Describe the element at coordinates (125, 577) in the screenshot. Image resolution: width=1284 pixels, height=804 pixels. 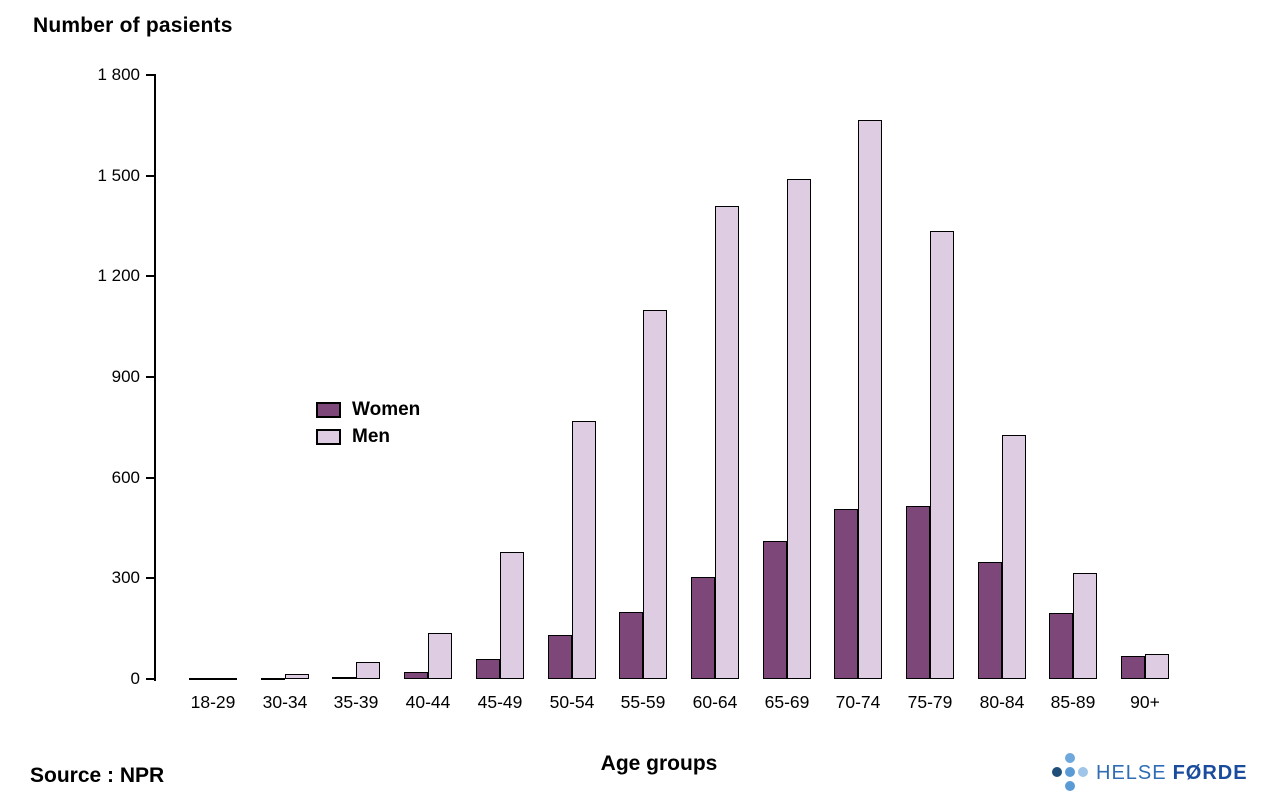
I see `y-tick-label: 300` at that location.